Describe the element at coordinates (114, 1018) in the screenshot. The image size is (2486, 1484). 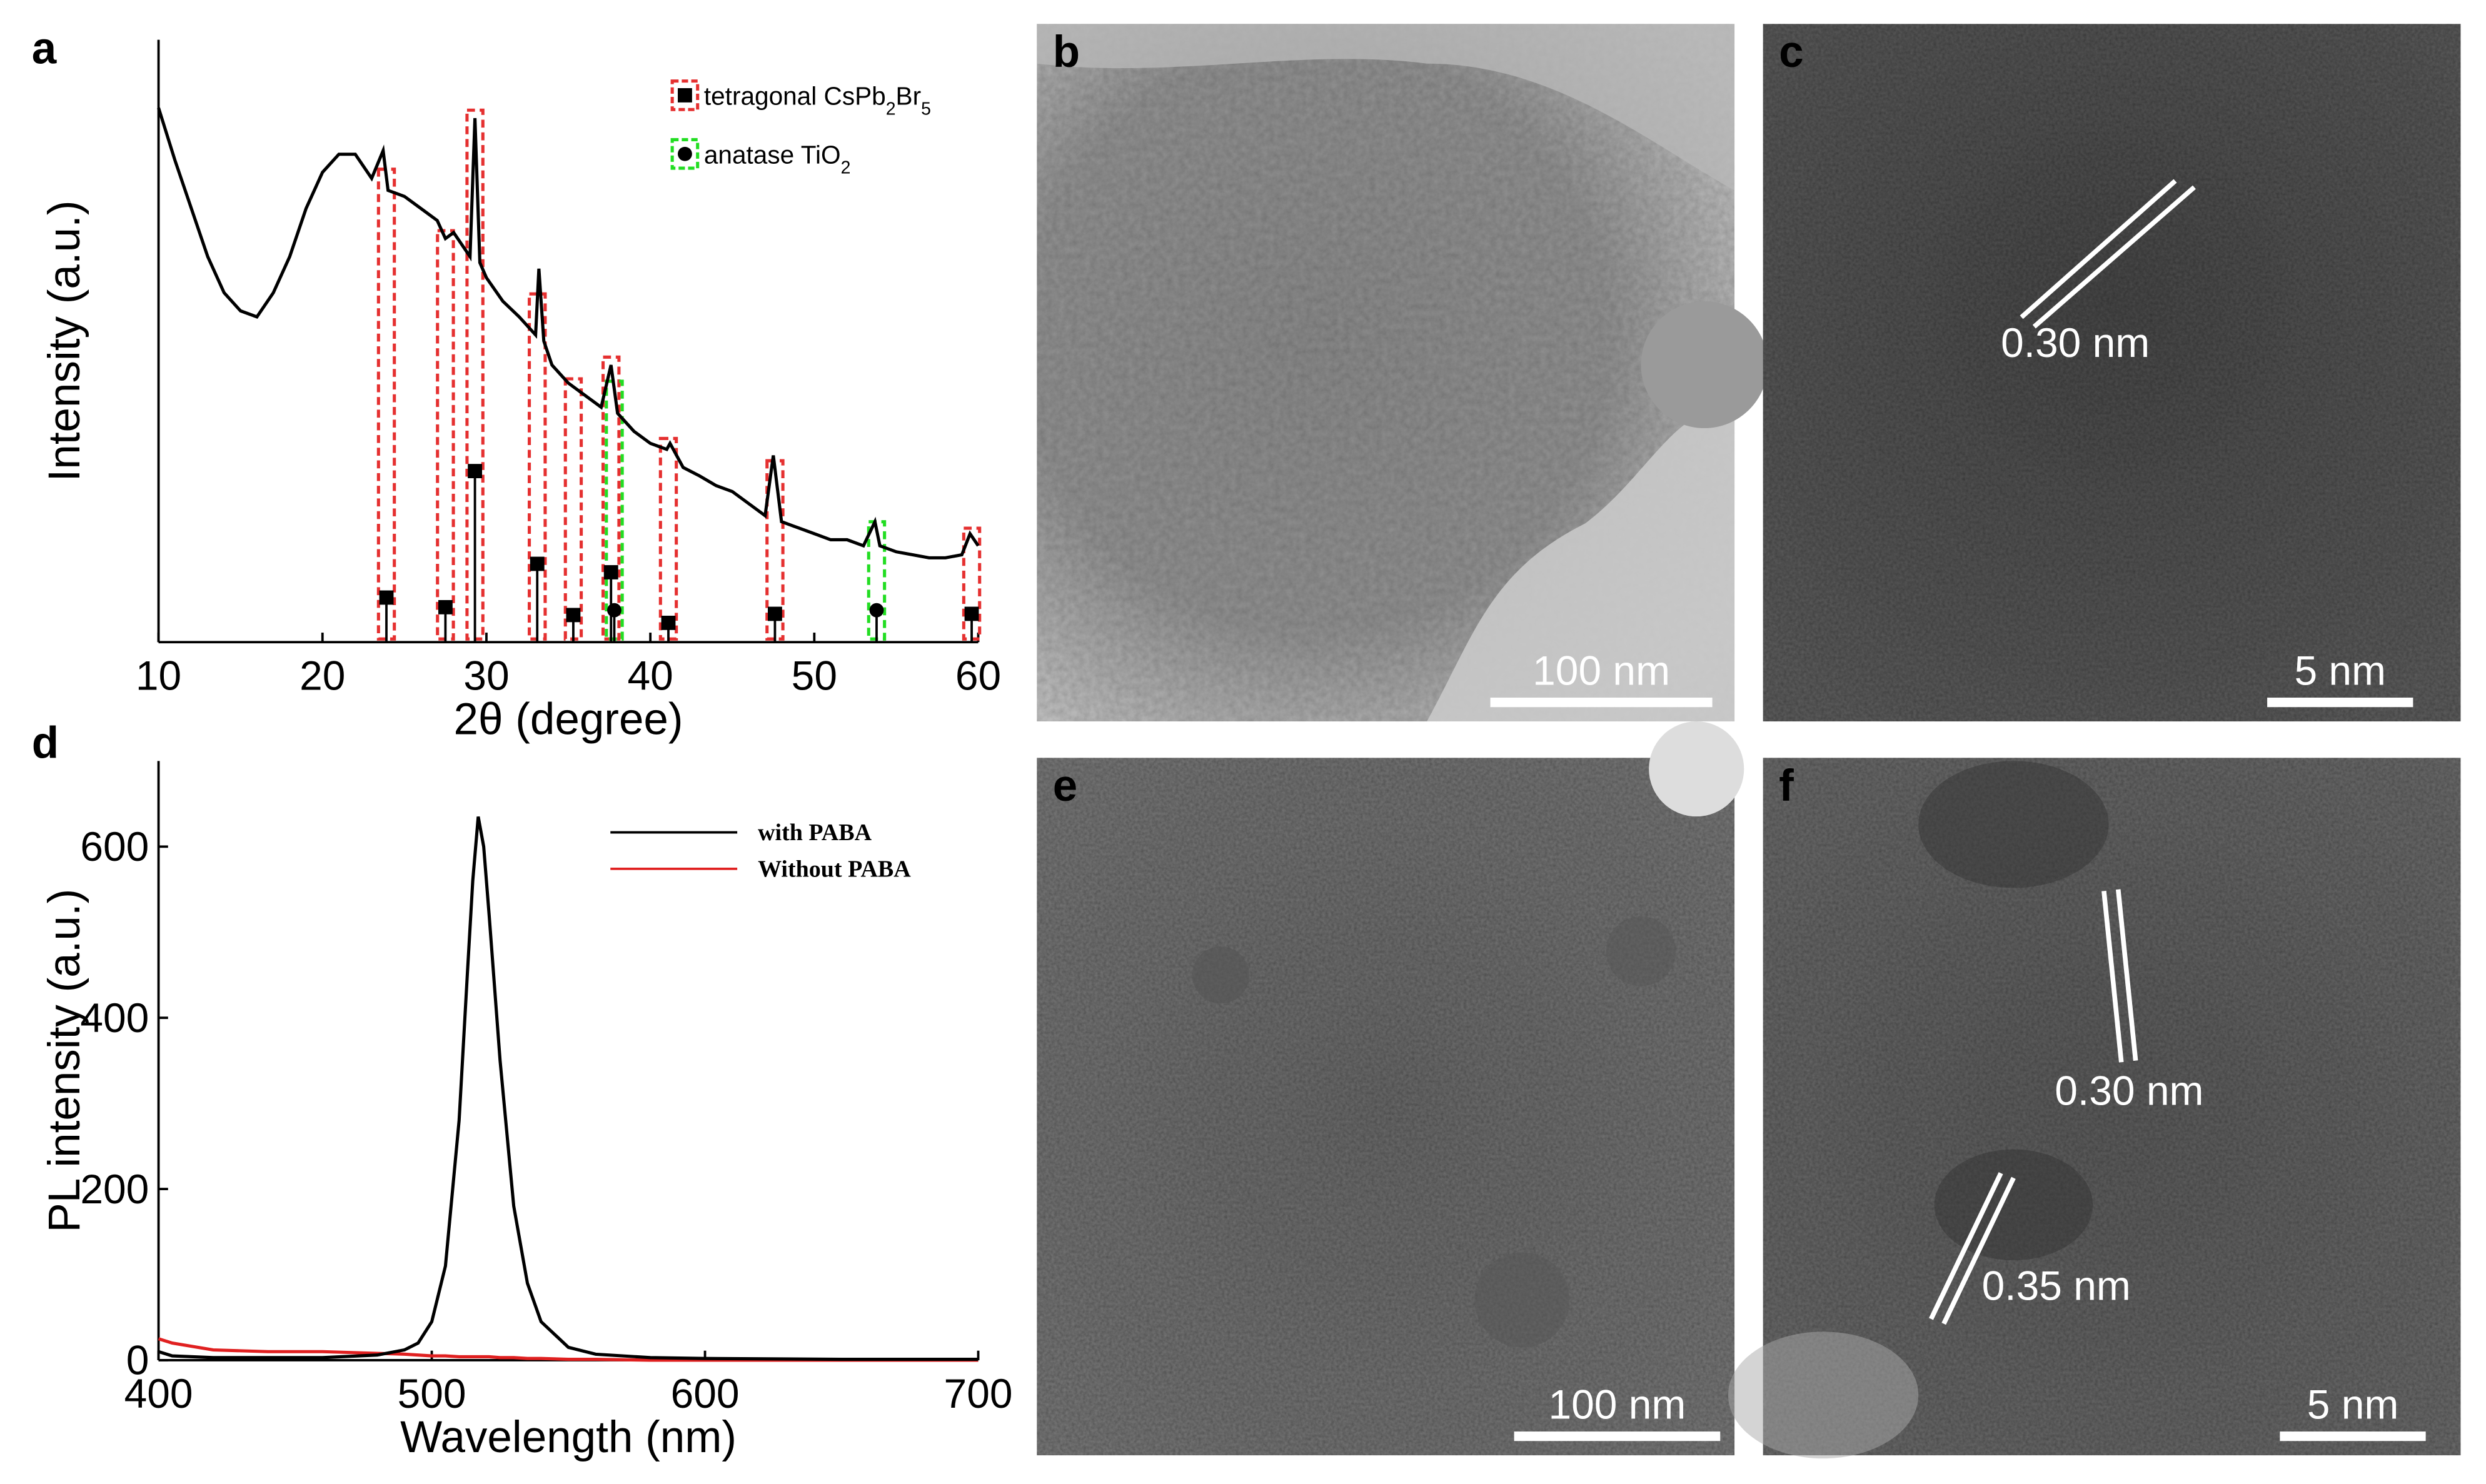
I see `y-tick-label: 400` at that location.